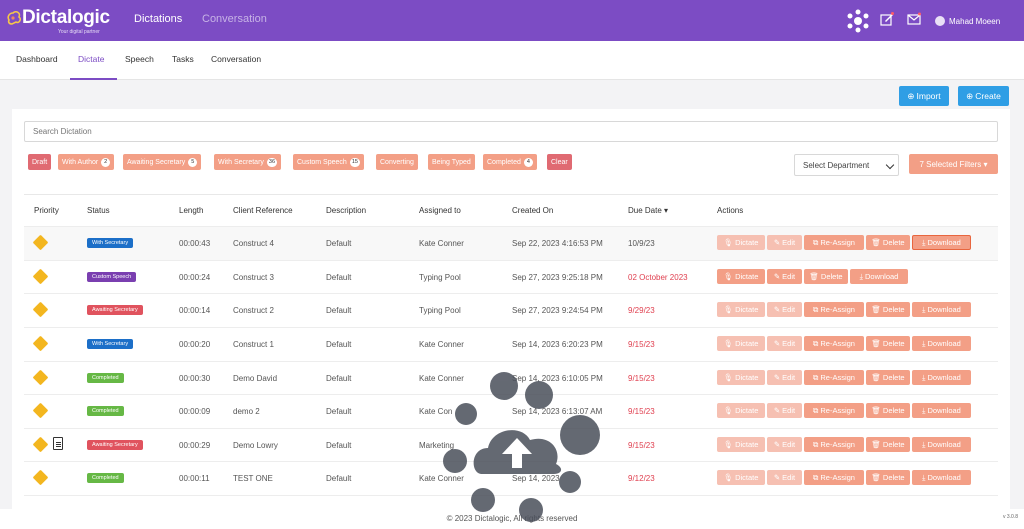 The image size is (1024, 529). What do you see at coordinates (328, 162) in the screenshot?
I see `chip-custom-speech: Custom Speech 15` at bounding box center [328, 162].